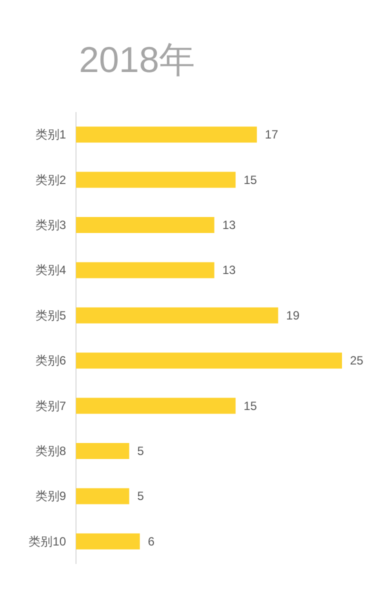 This screenshot has height=590, width=375. What do you see at coordinates (50, 451) in the screenshot?
I see `y-tick-label: 类别8` at bounding box center [50, 451].